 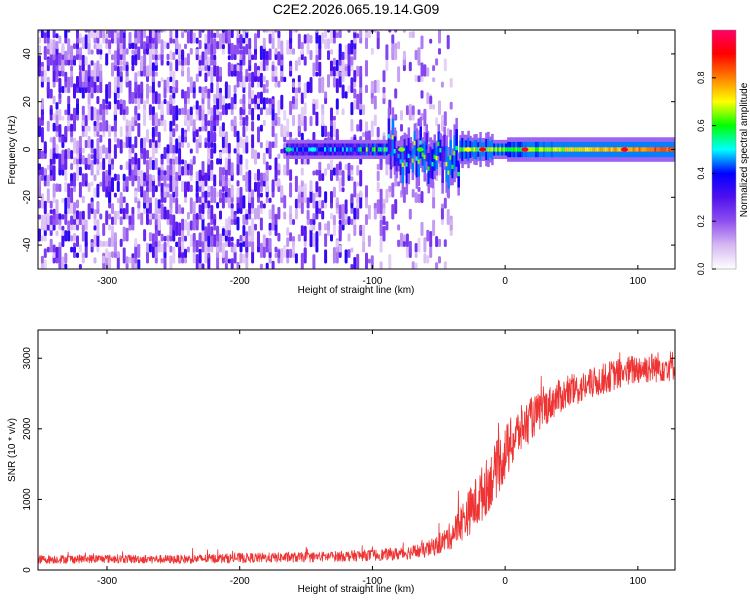 What do you see at coordinates (107, 281) in the screenshot?
I see `x-tick-label: -300` at bounding box center [107, 281].